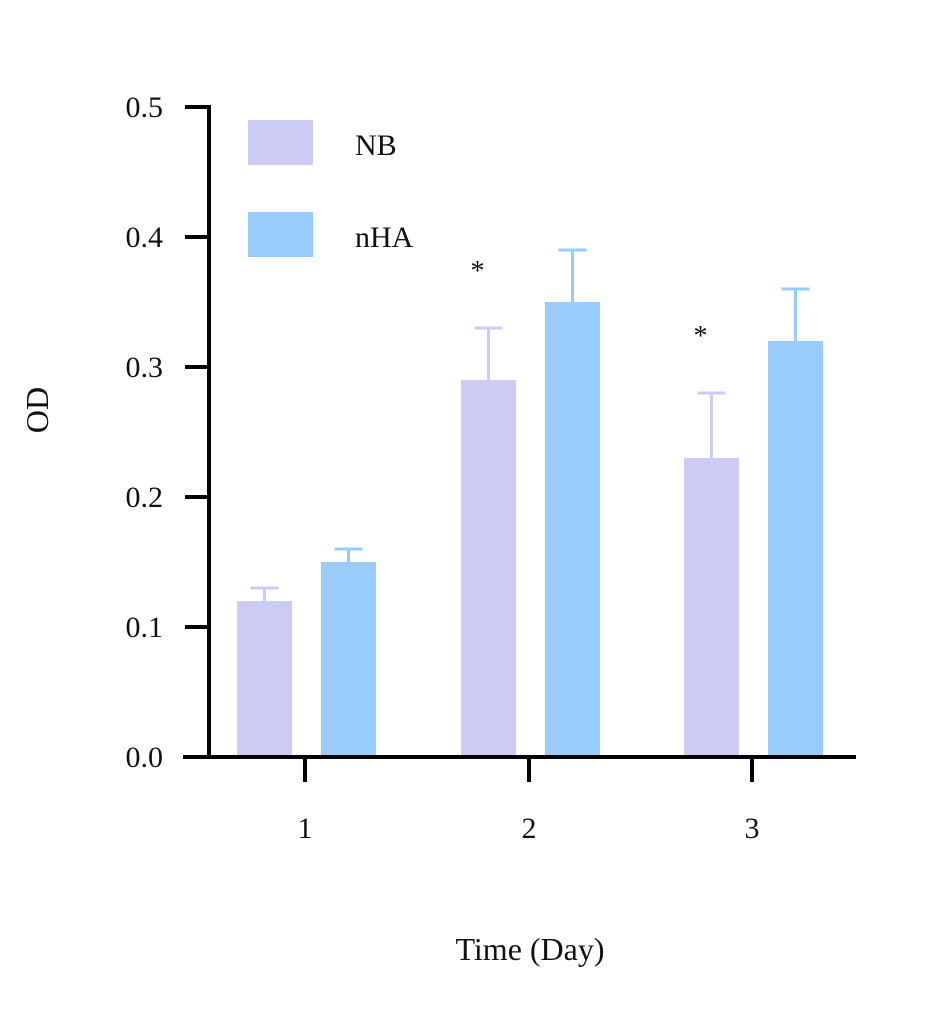 The height and width of the screenshot is (1028, 931). What do you see at coordinates (264, 679) in the screenshot?
I see `bar-nb-day1` at bounding box center [264, 679].